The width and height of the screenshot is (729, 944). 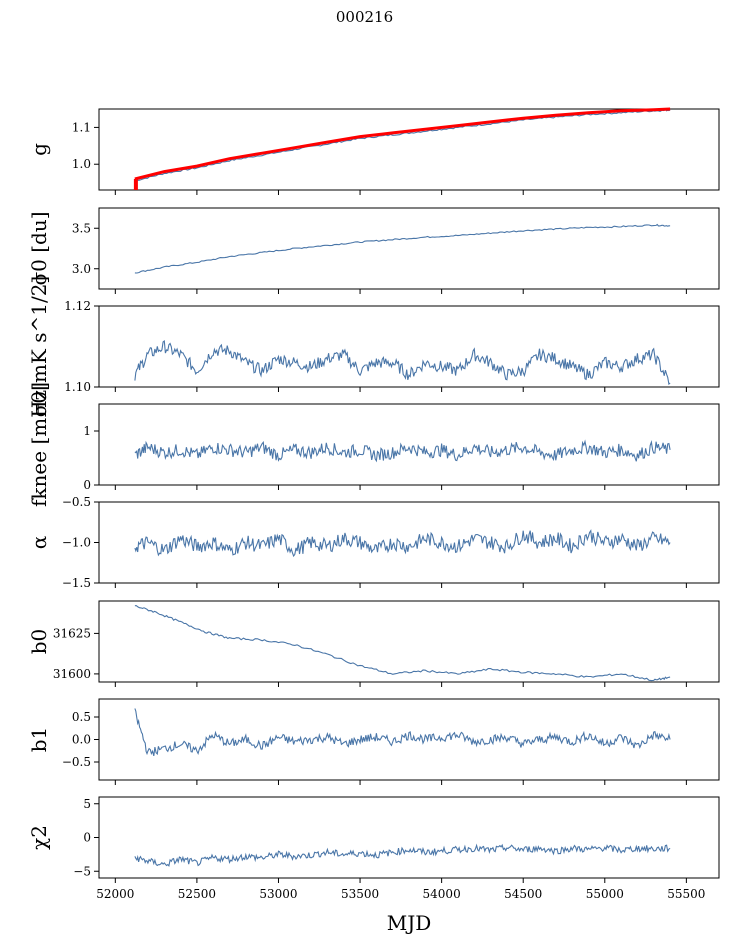 I want to click on y-tick-label: 31600, so click(x=72, y=674).